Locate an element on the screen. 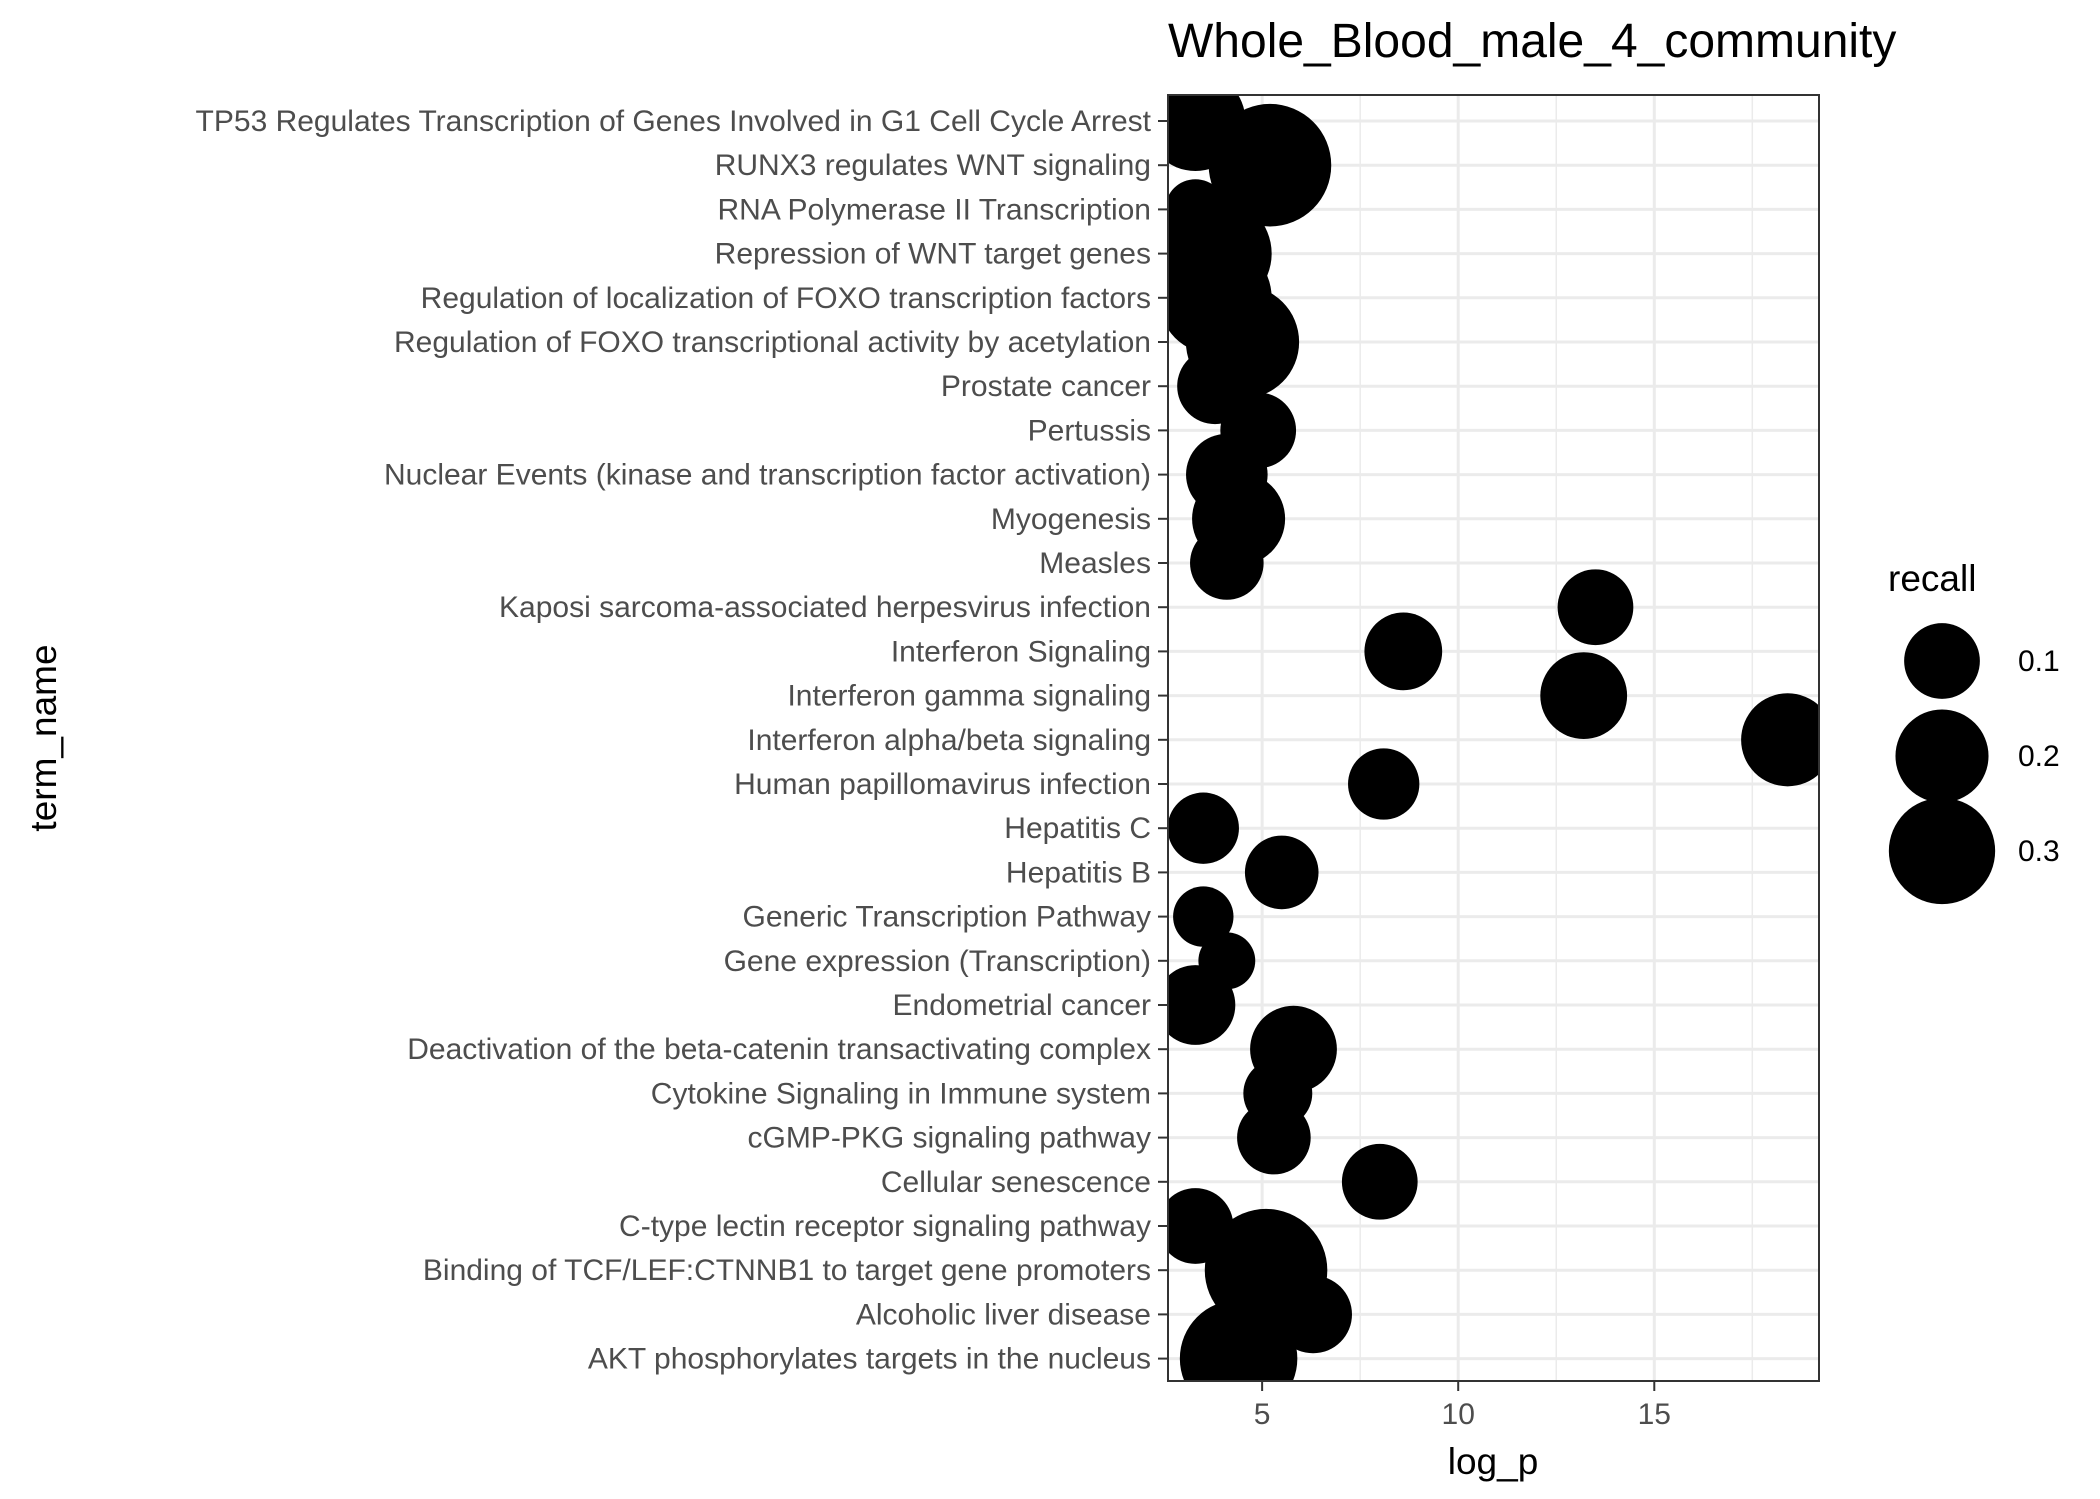  y-tick-label: Endometrial cancer is located at coordinates (1022, 1005).